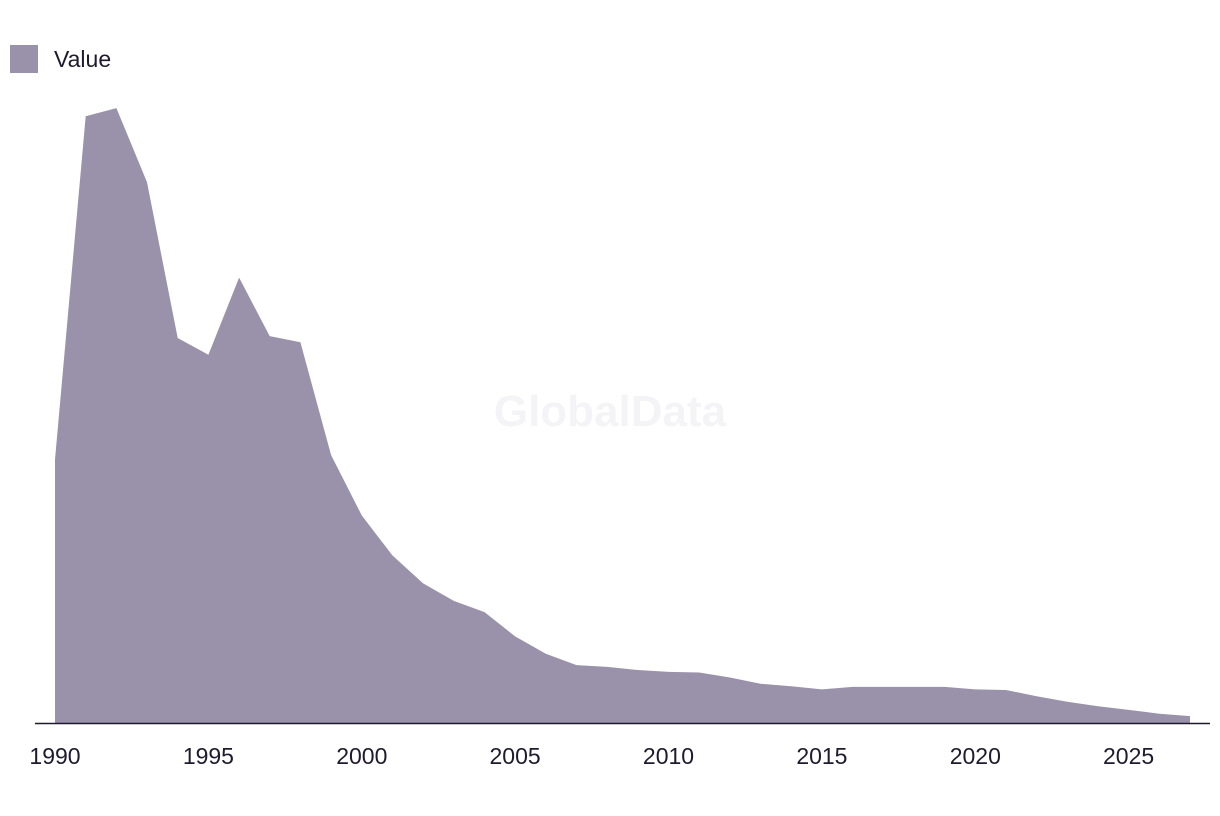 The height and width of the screenshot is (816, 1220). I want to click on x-tick-label-2025: 2025, so click(1128, 756).